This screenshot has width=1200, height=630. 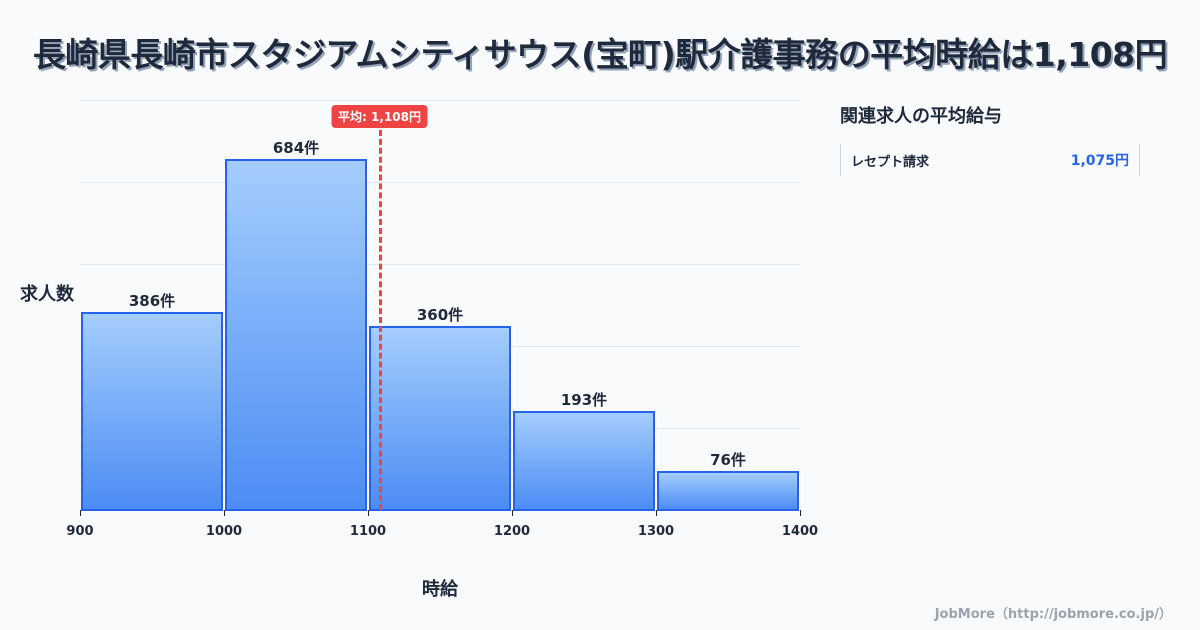 I want to click on bar-value-label: 360件, so click(x=440, y=314).